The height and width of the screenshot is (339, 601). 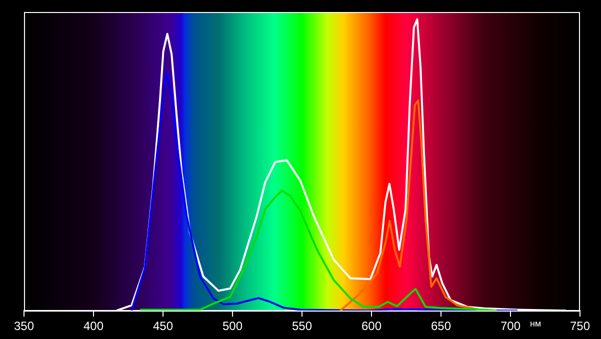 I want to click on x-tick-label: 750, so click(x=580, y=326).